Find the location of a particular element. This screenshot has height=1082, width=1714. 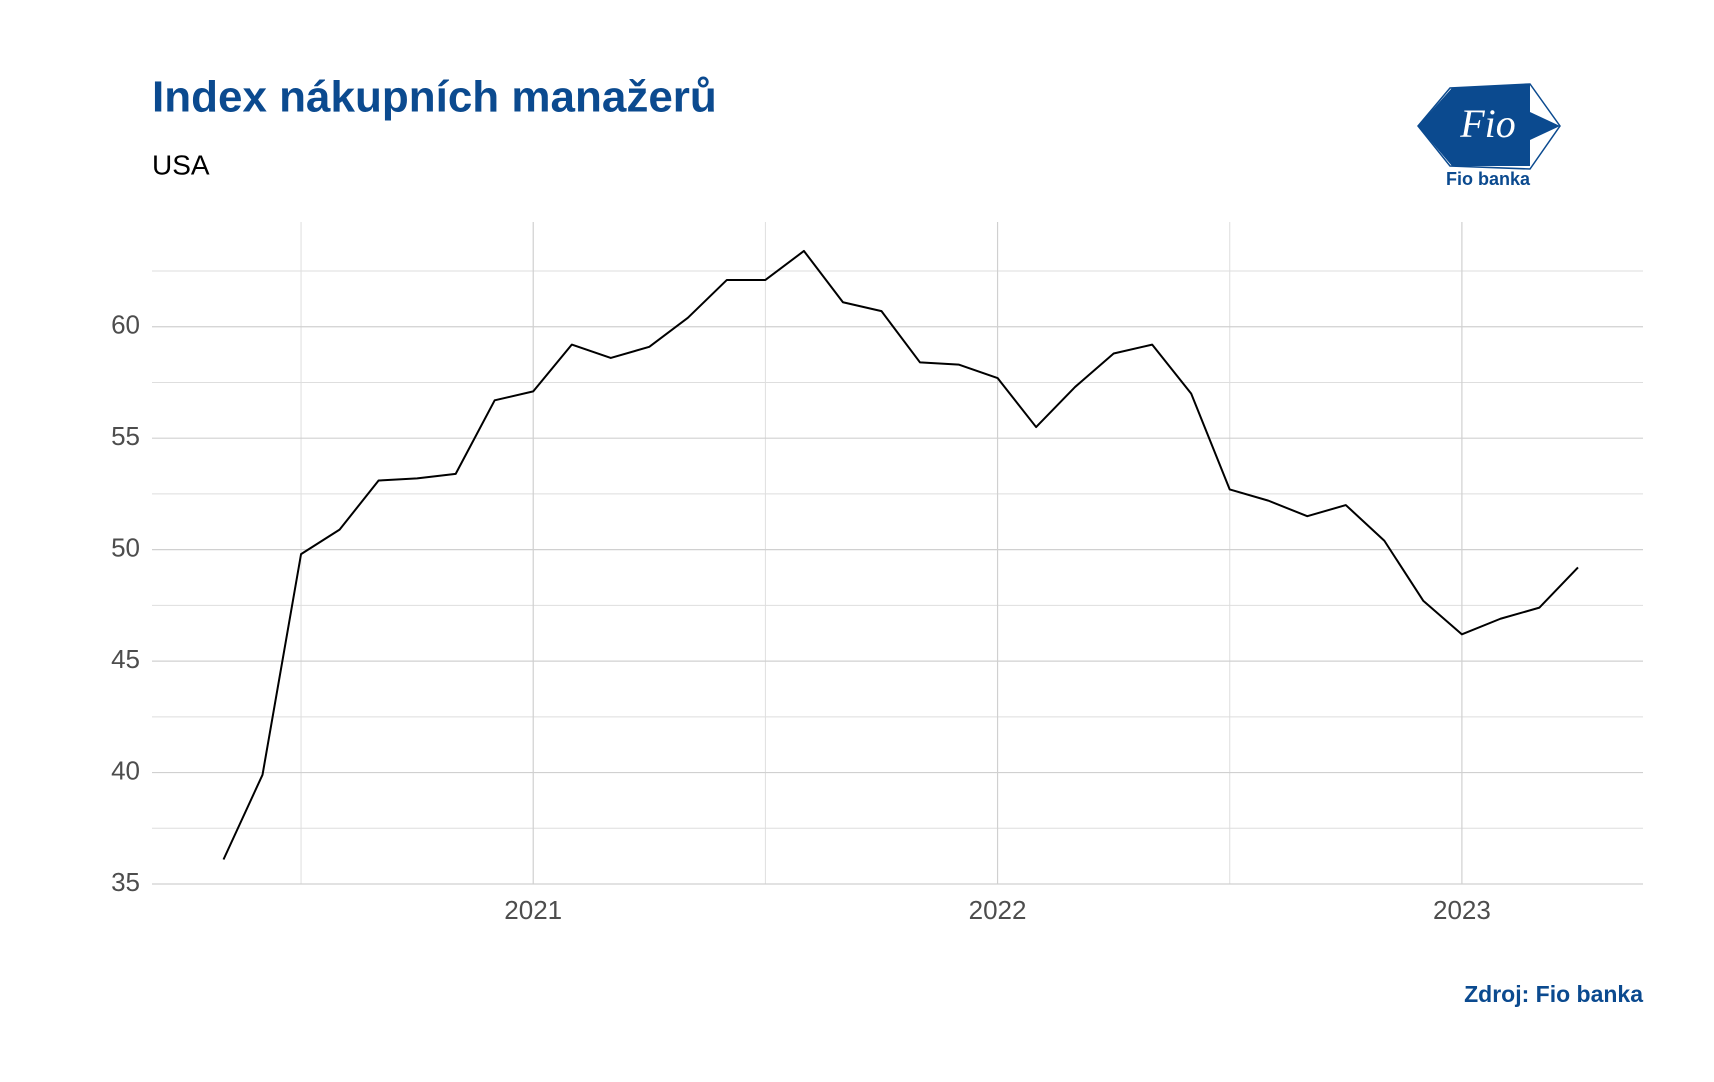

y-tick-label: 50 is located at coordinates (125, 548).